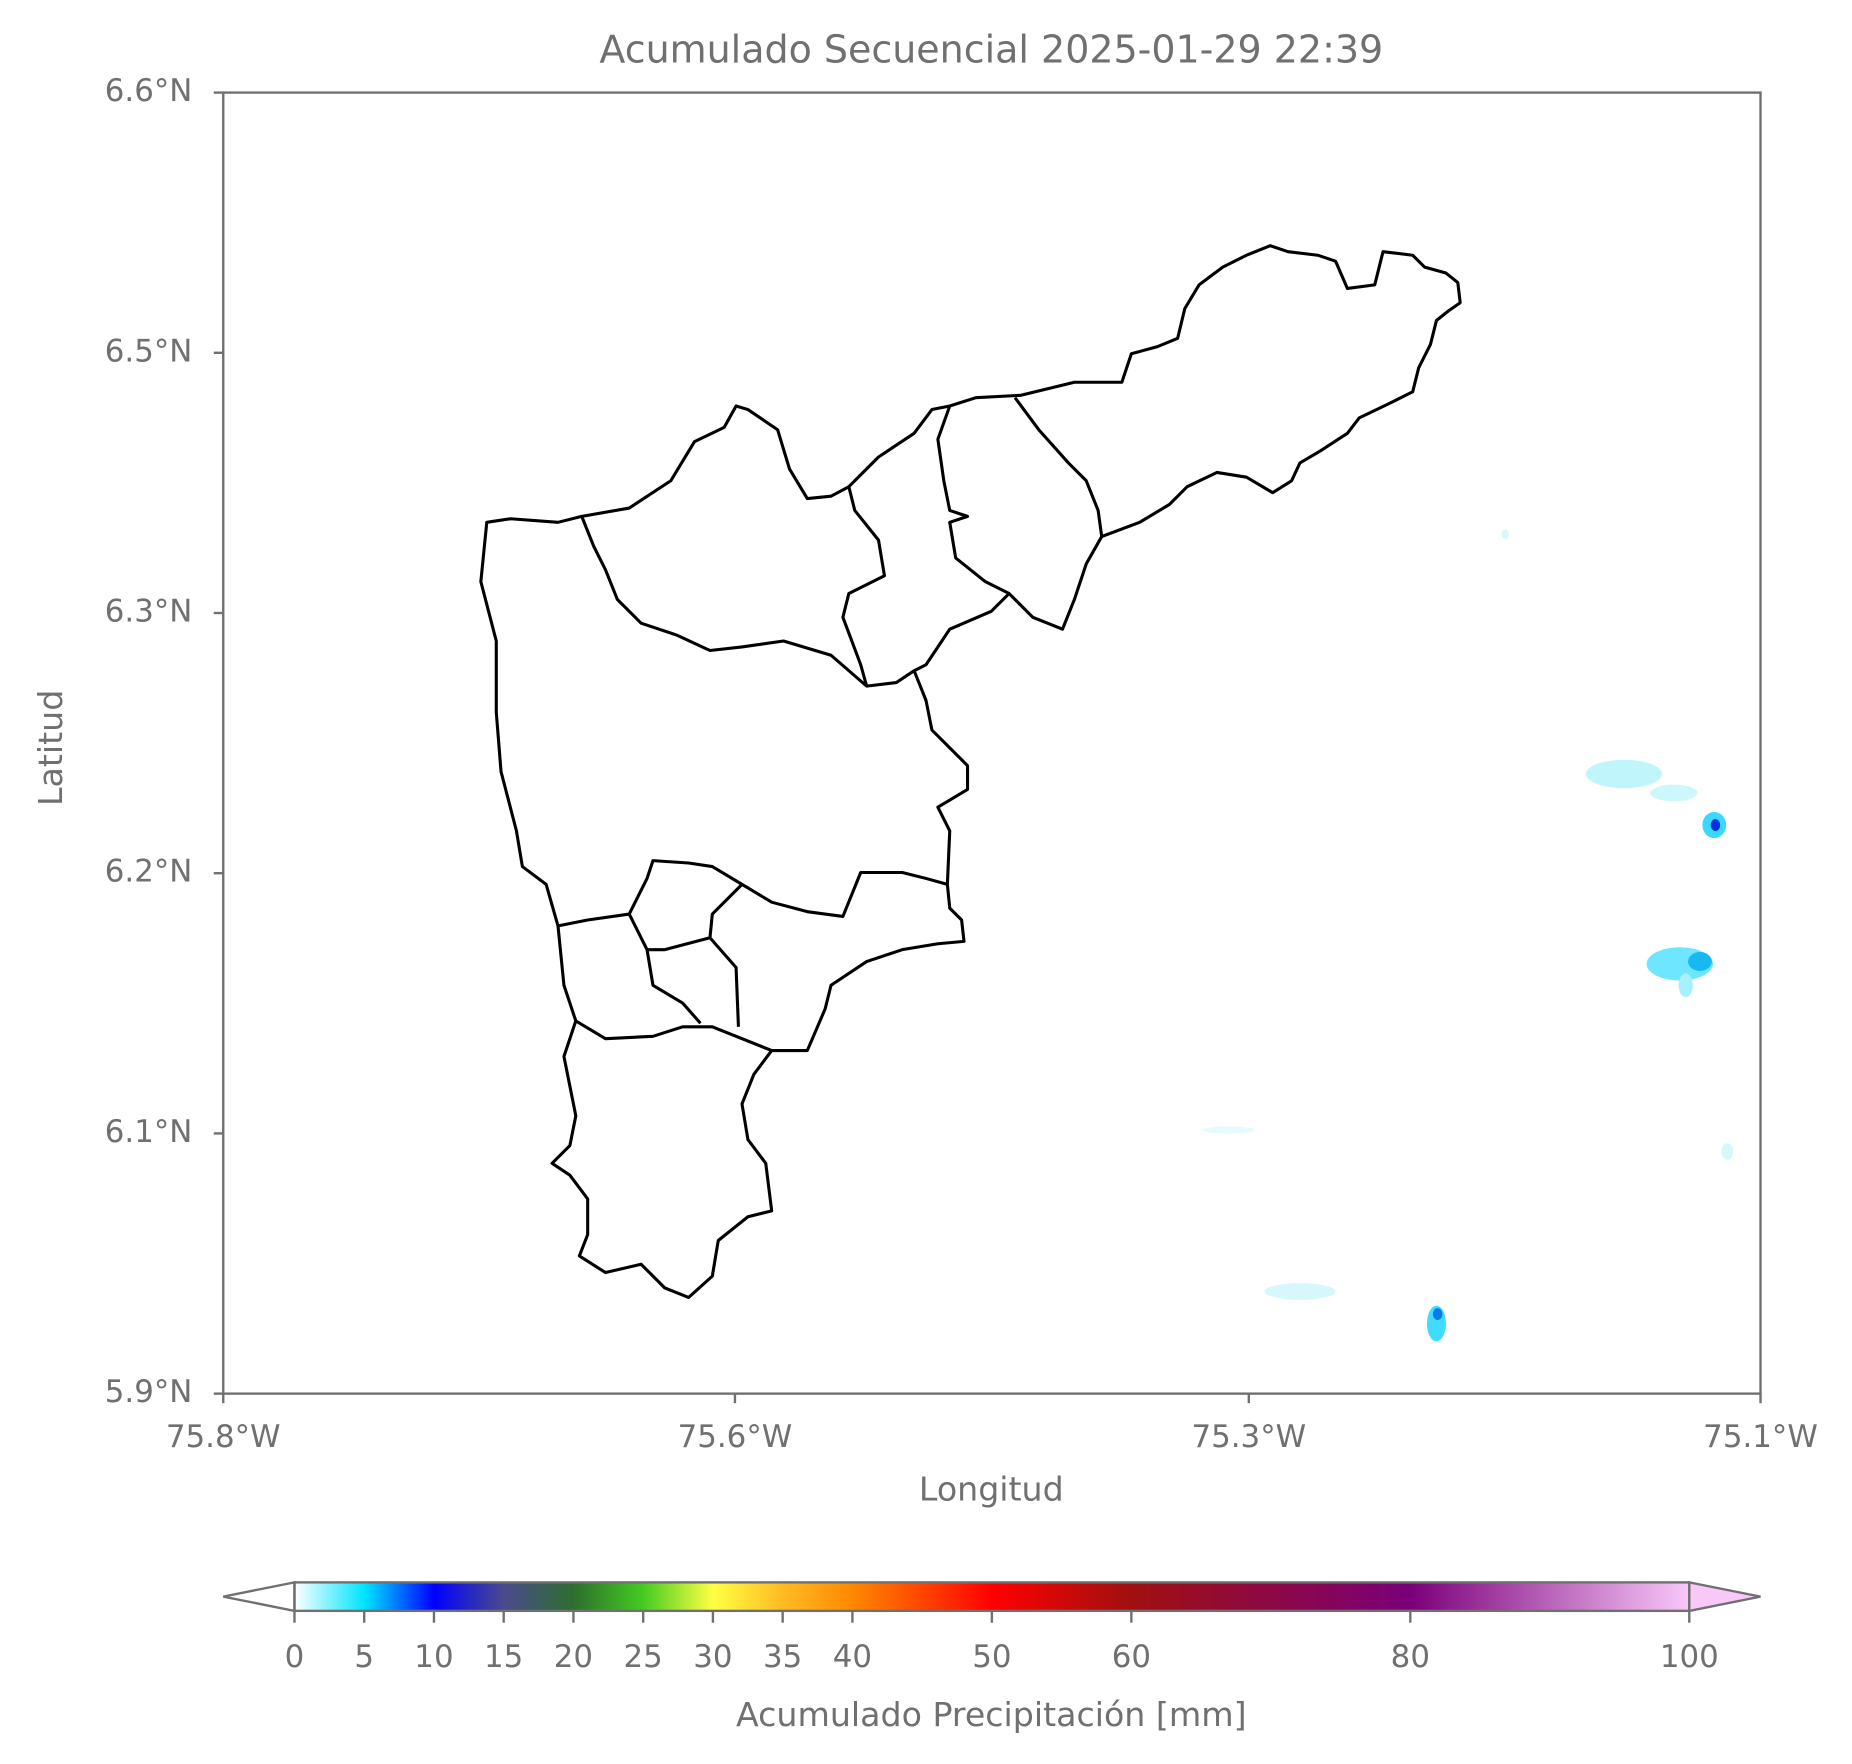 Image resolution: width=1852 pixels, height=1764 pixels. I want to click on x-axis-label: Longitud, so click(991, 1488).